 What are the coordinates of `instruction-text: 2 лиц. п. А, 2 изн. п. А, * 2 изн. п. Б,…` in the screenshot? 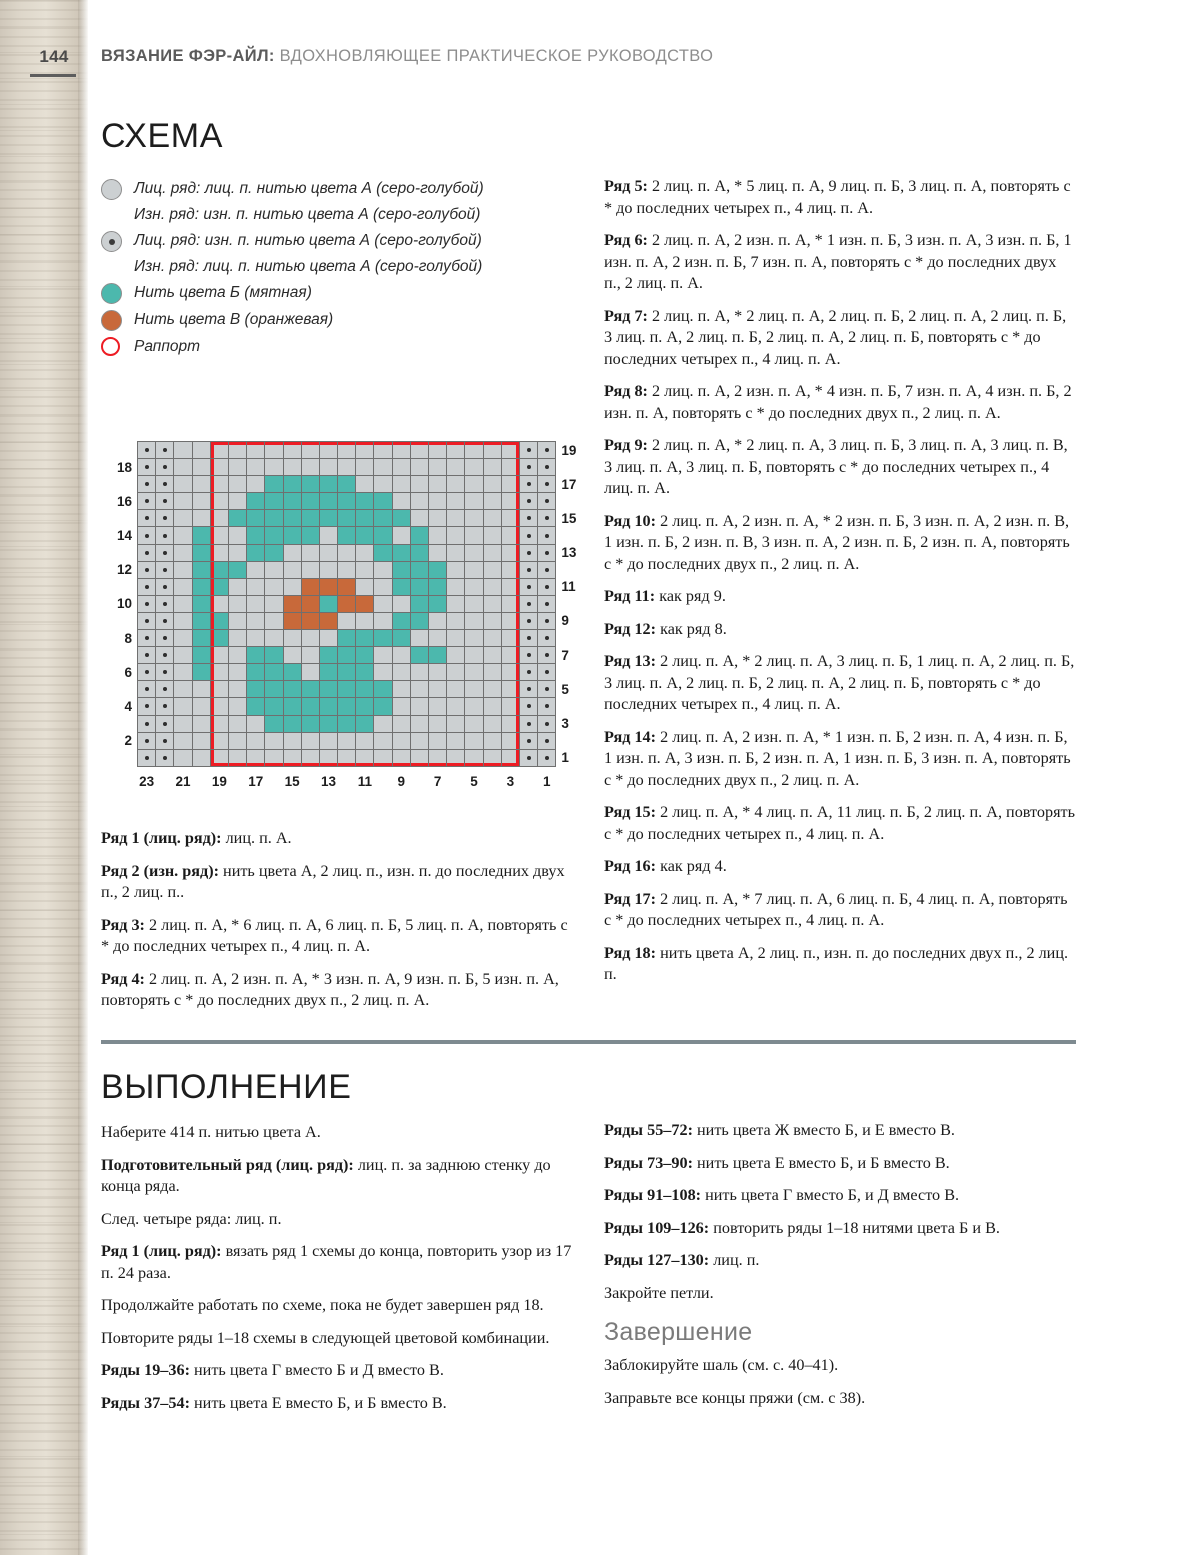 It's located at (837, 542).